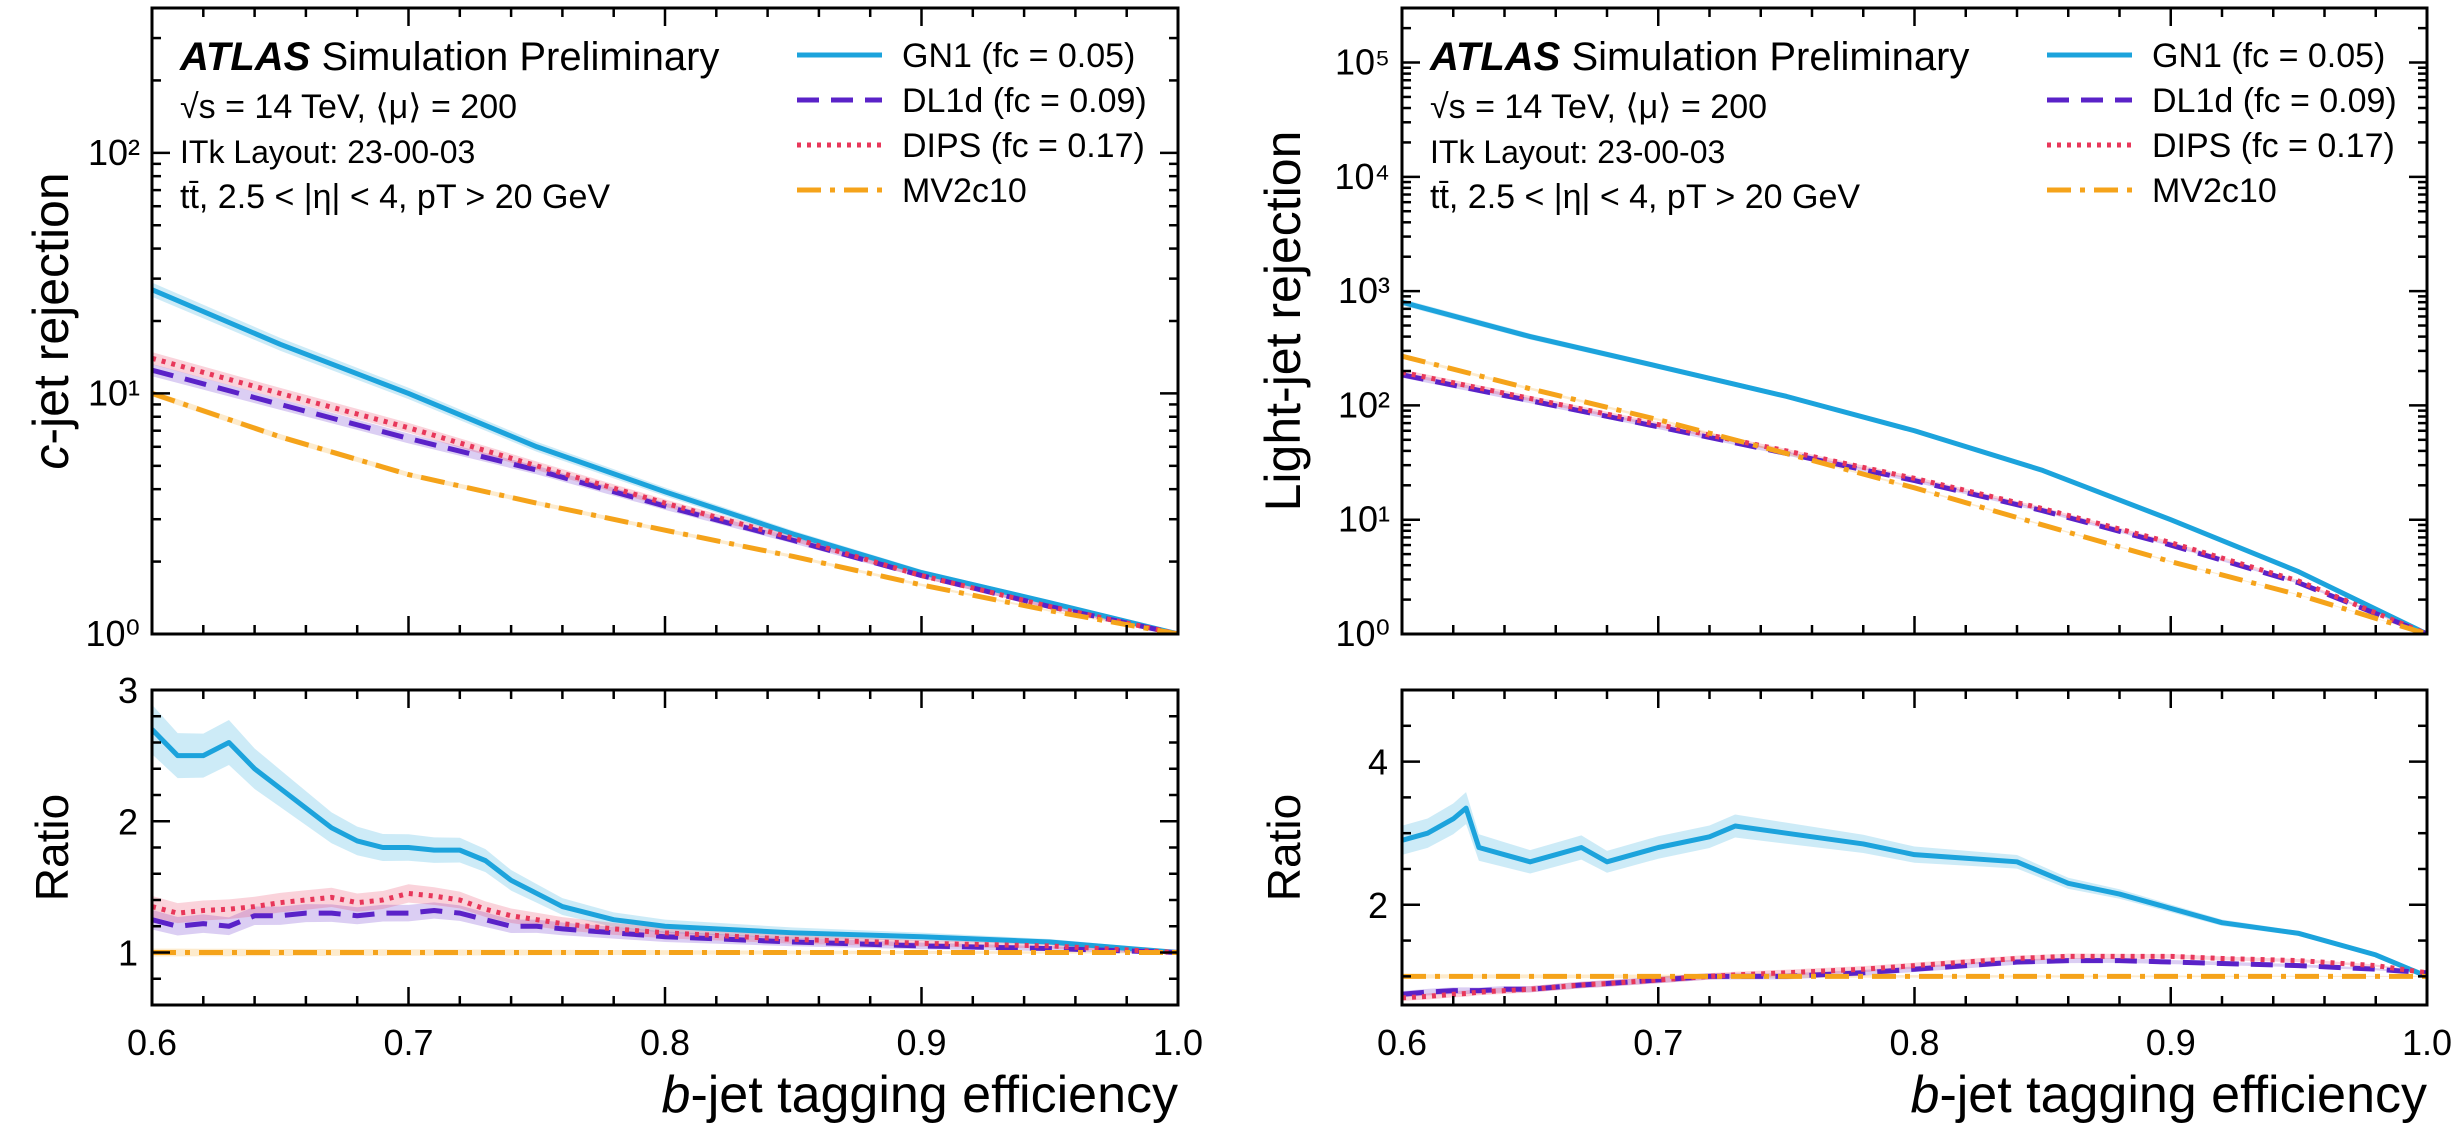 The image size is (2457, 1133). I want to click on y-axis-label-rest: -jet rejection, so click(51, 308).